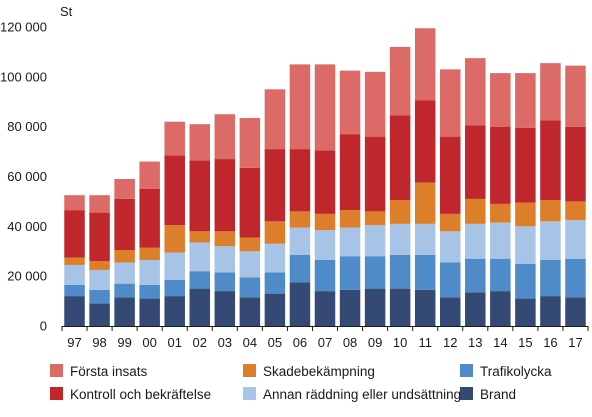  What do you see at coordinates (516, 371) in the screenshot?
I see `legend-label: Trafikolycka` at bounding box center [516, 371].